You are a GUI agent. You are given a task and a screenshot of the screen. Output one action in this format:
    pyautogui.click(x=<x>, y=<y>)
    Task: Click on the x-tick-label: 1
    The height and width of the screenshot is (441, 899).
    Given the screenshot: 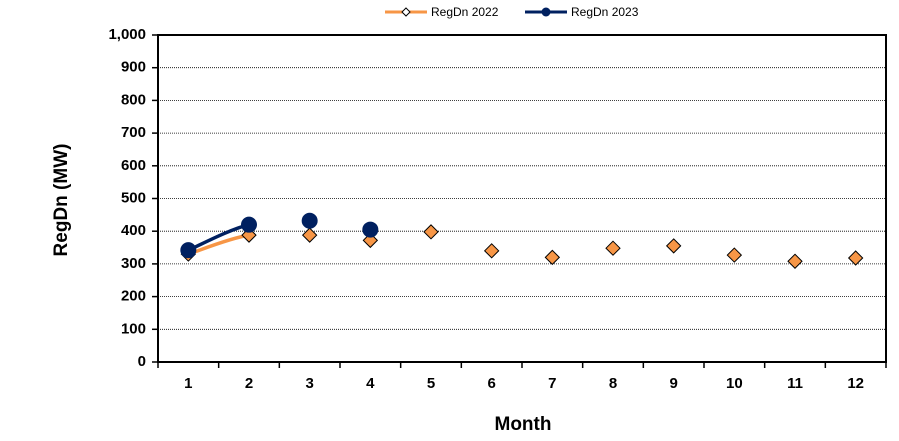 What is the action you would take?
    pyautogui.click(x=188, y=383)
    